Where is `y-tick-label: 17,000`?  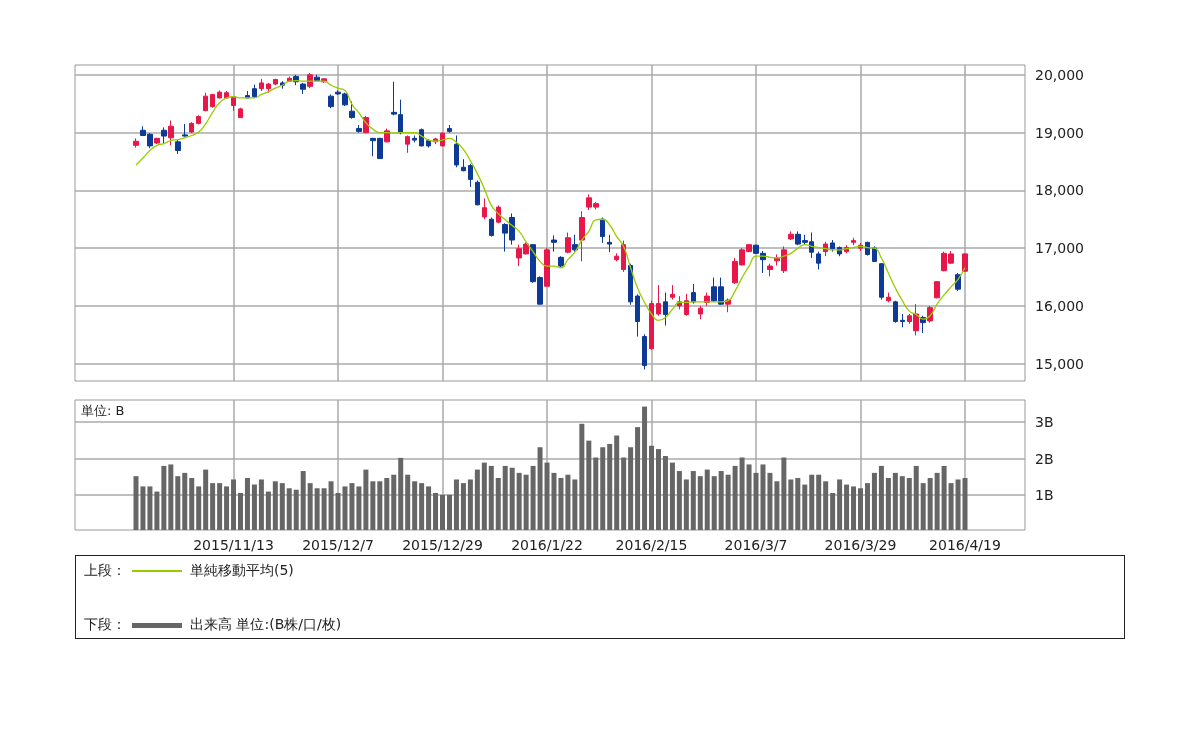 y-tick-label: 17,000 is located at coordinates (1059, 248).